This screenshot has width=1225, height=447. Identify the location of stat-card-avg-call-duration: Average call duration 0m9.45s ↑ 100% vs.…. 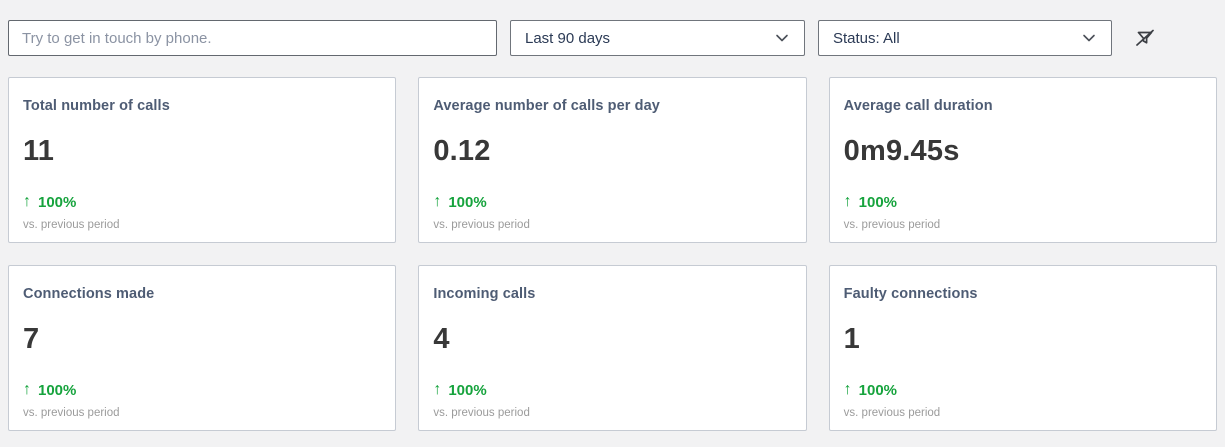
(1022, 160).